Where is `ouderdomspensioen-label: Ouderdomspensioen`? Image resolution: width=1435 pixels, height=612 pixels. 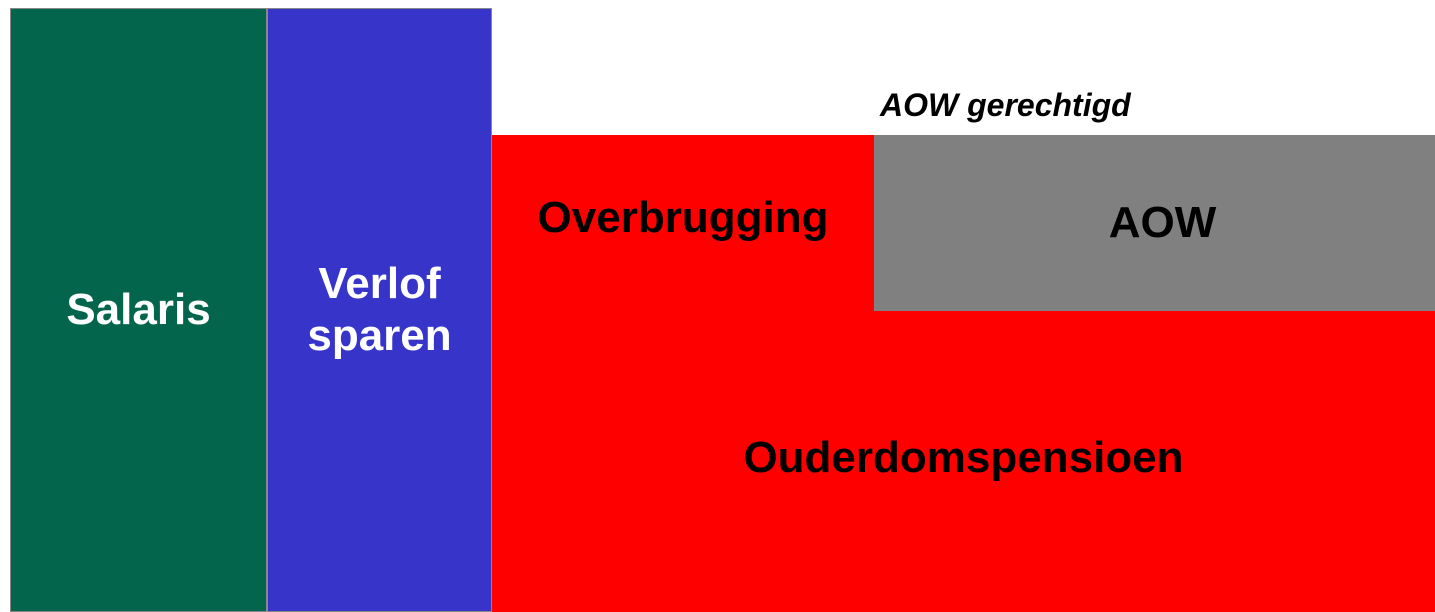 ouderdomspensioen-label: Ouderdomspensioen is located at coordinates (963, 457).